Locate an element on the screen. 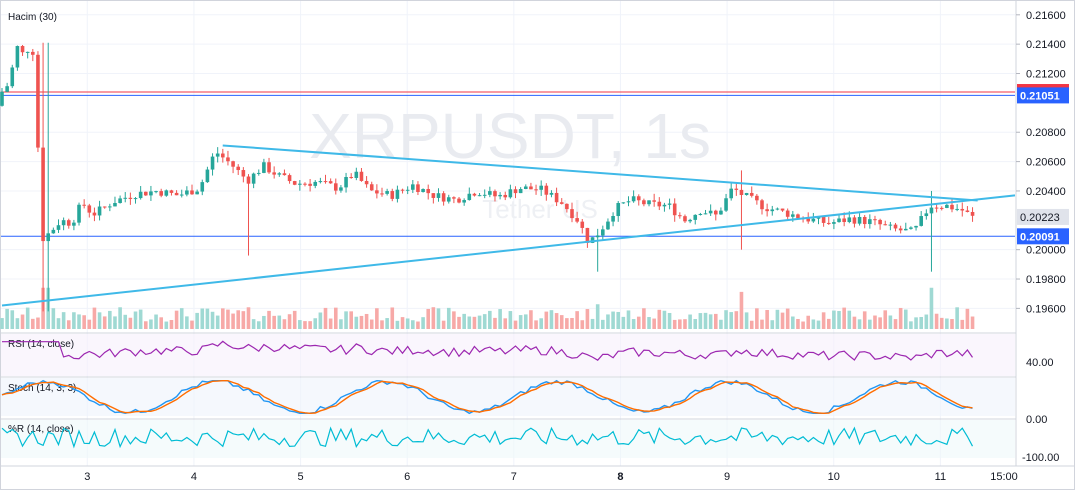 This screenshot has height=491, width=1075. time-tick: 11 is located at coordinates (940, 477).